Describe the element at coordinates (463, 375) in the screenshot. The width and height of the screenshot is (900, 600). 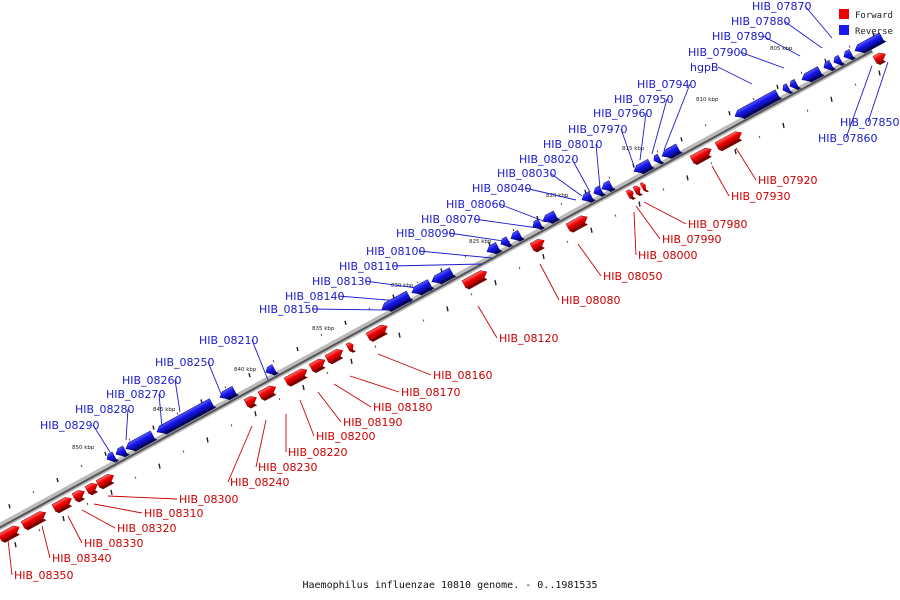
I see `gene-label: HIB_08160` at that location.